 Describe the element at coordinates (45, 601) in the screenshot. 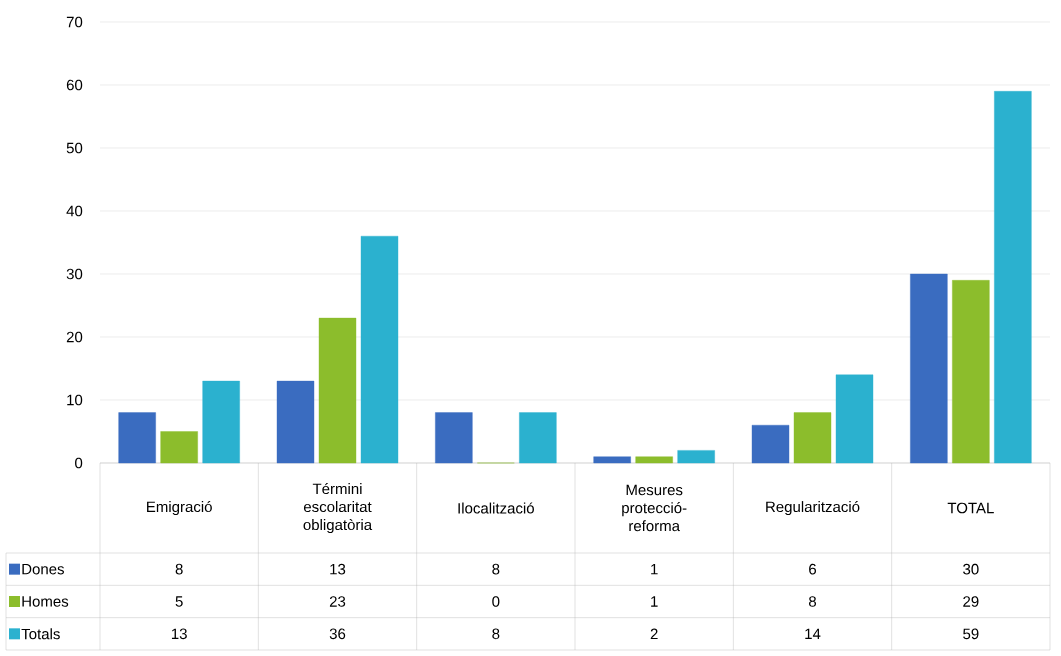

I see `legend-label: Homes` at that location.